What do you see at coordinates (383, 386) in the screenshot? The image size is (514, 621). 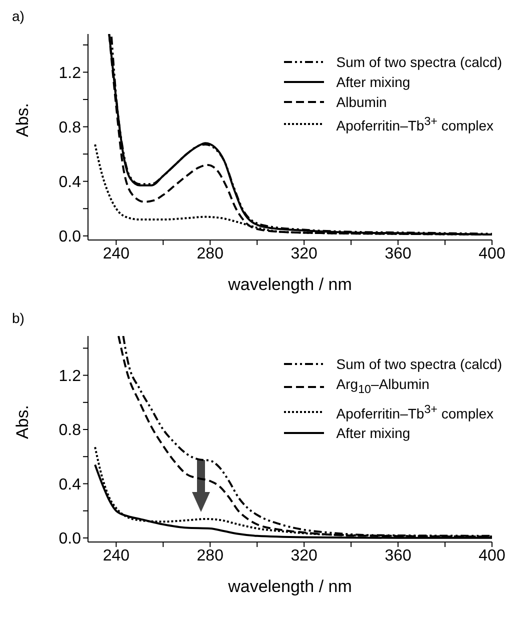 I see `legend-label: Arg$_{10}$–Albumin` at bounding box center [383, 386].